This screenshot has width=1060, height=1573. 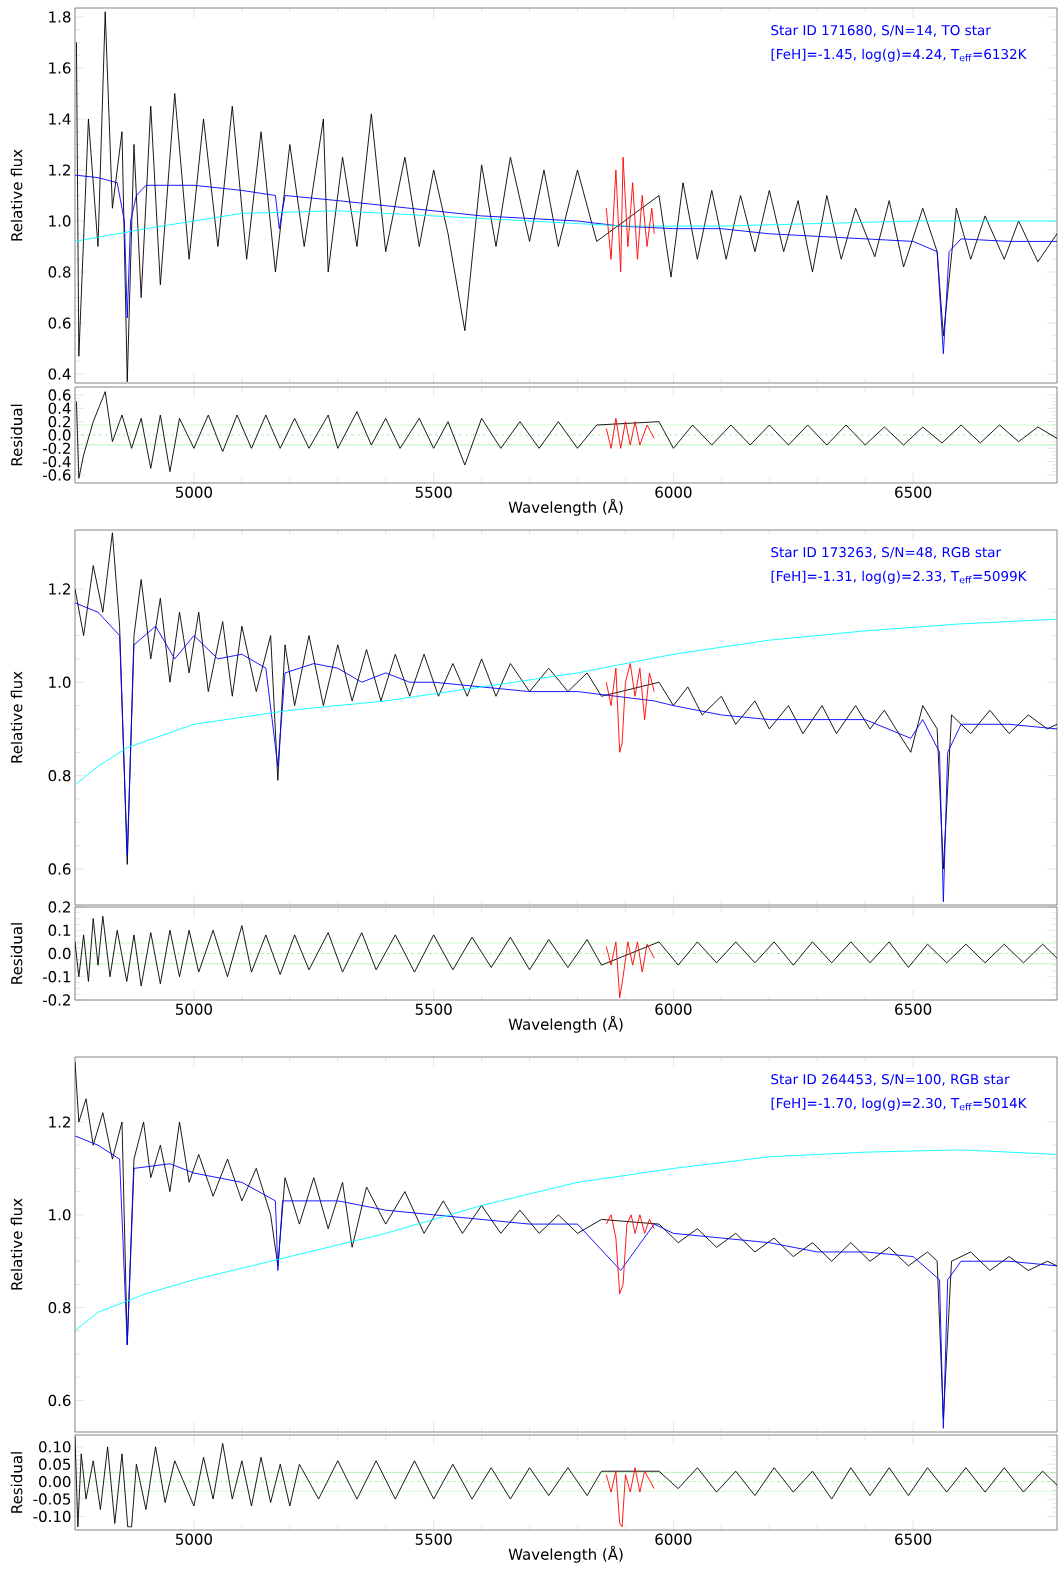 I want to click on y-tick-label: 0.05, so click(x=55, y=1464).